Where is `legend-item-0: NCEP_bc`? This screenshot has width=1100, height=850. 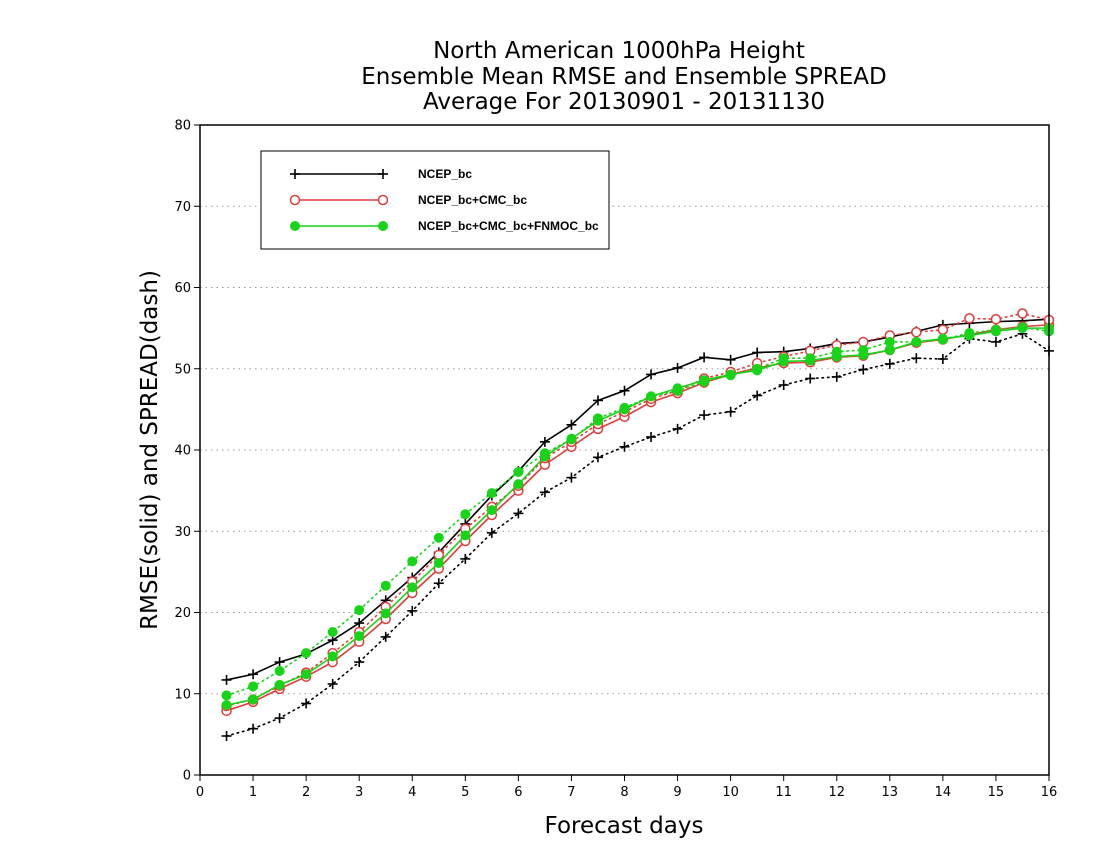
legend-item-0: NCEP_bc is located at coordinates (381, 174).